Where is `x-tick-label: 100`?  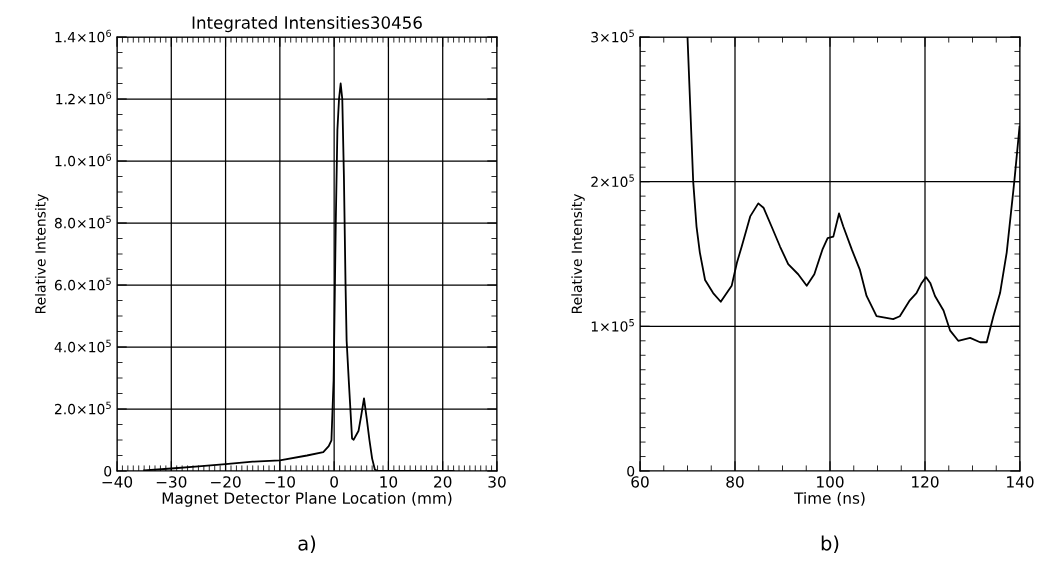 x-tick-label: 100 is located at coordinates (830, 482).